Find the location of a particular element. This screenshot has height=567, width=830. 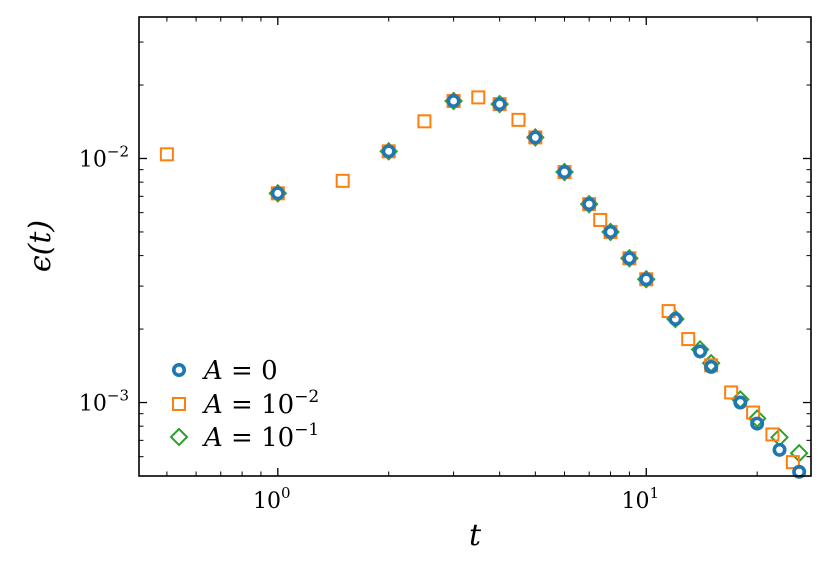

legend-label: A = 0 is located at coordinates (240, 371).